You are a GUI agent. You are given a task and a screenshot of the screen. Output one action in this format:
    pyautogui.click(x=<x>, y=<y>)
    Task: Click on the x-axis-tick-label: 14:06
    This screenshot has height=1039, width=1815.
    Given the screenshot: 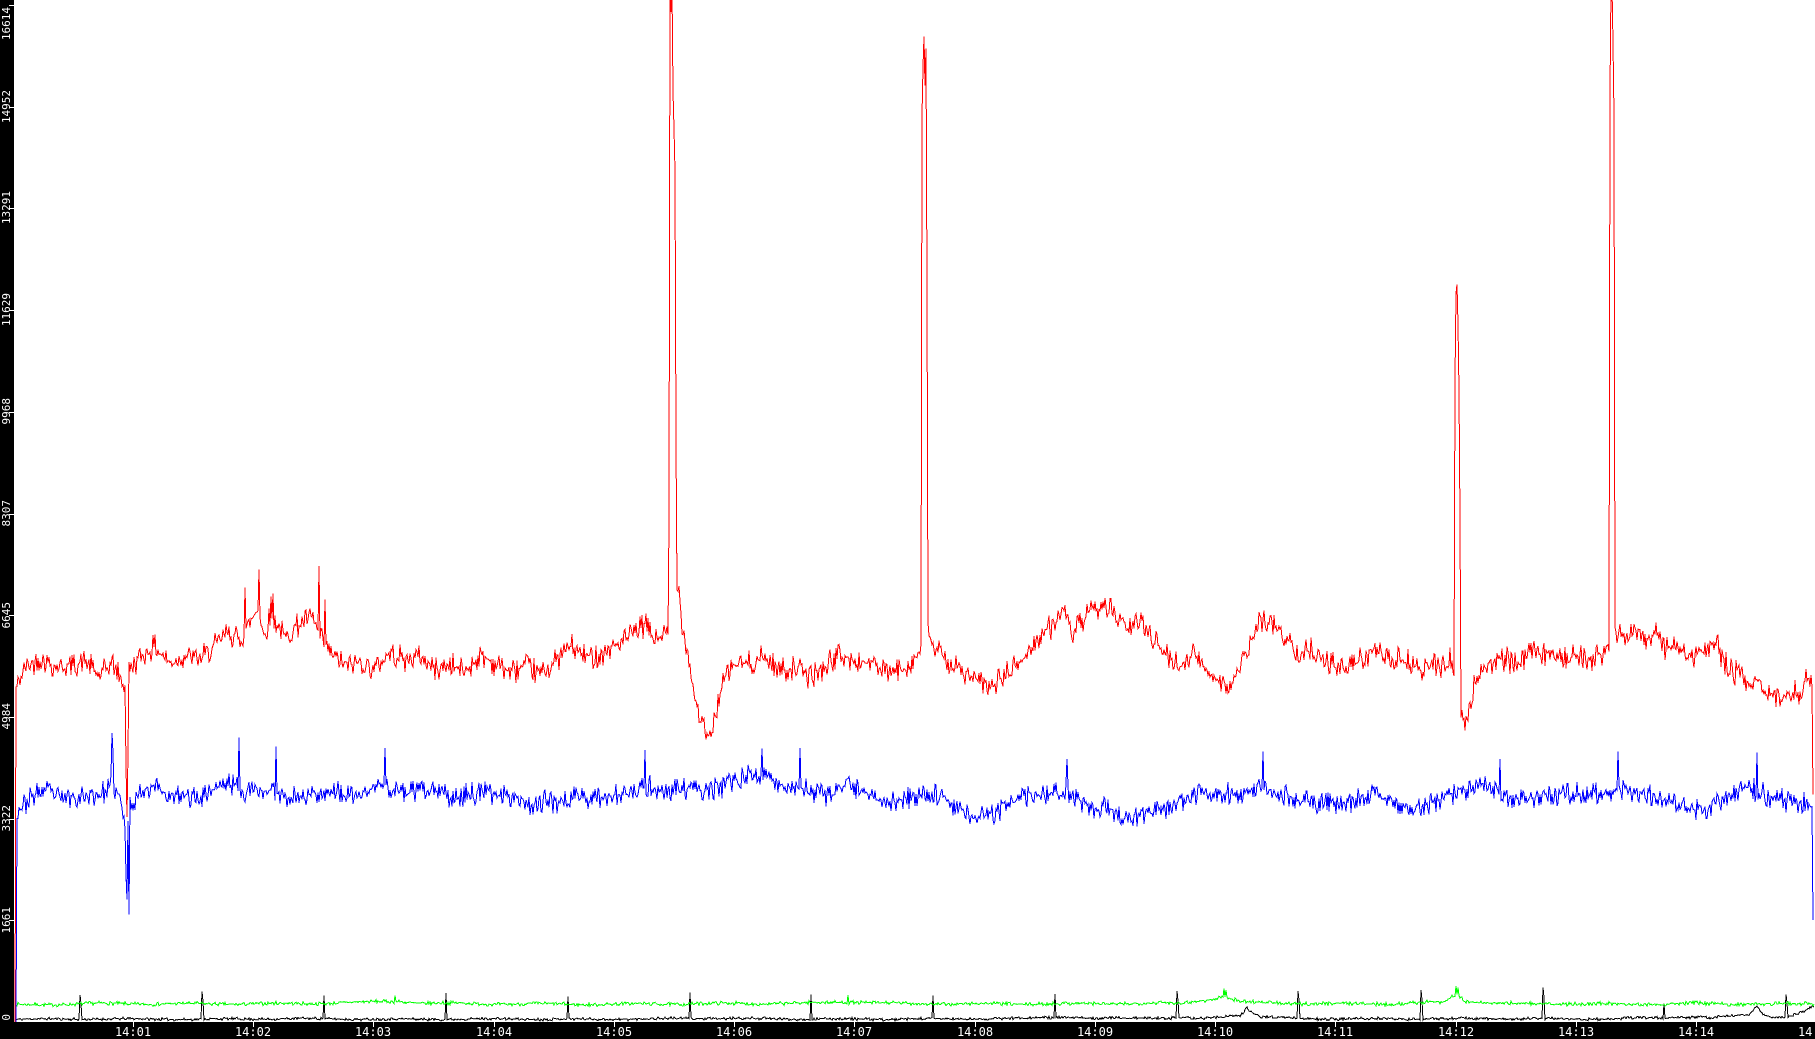 What is the action you would take?
    pyautogui.click(x=734, y=1032)
    